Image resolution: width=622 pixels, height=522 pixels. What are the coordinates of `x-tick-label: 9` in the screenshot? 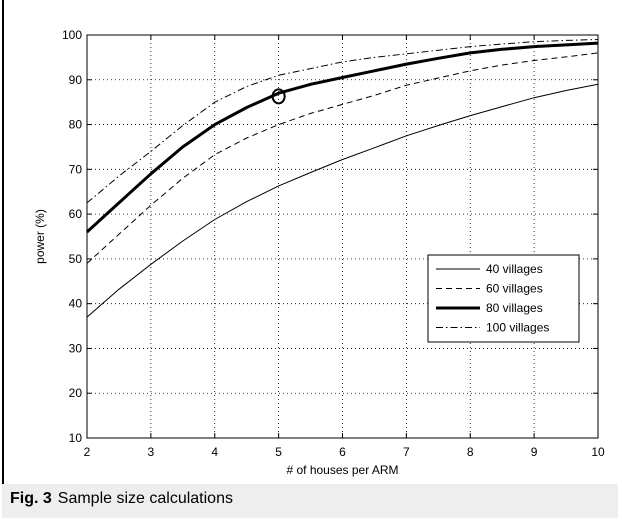 It's located at (534, 452).